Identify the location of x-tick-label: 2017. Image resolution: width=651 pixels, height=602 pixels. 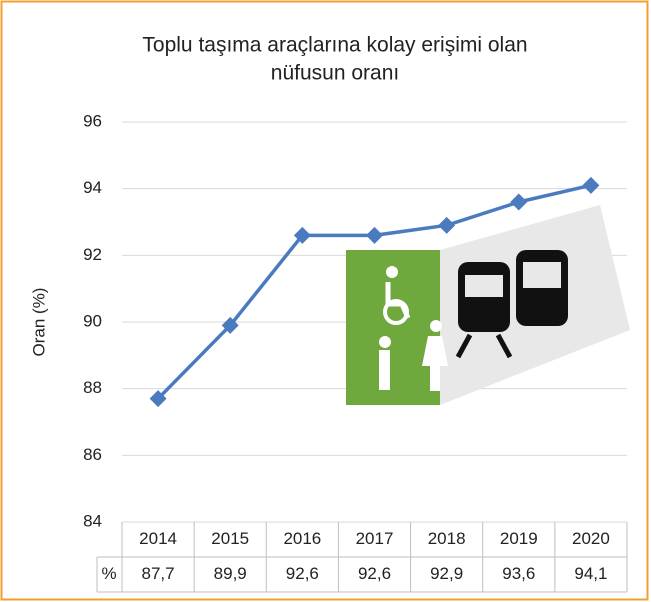
(375, 538).